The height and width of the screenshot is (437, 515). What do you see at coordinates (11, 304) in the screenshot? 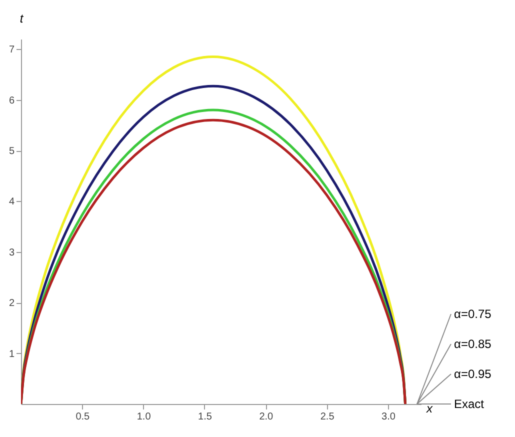
I see `y-tick-label: 2` at bounding box center [11, 304].